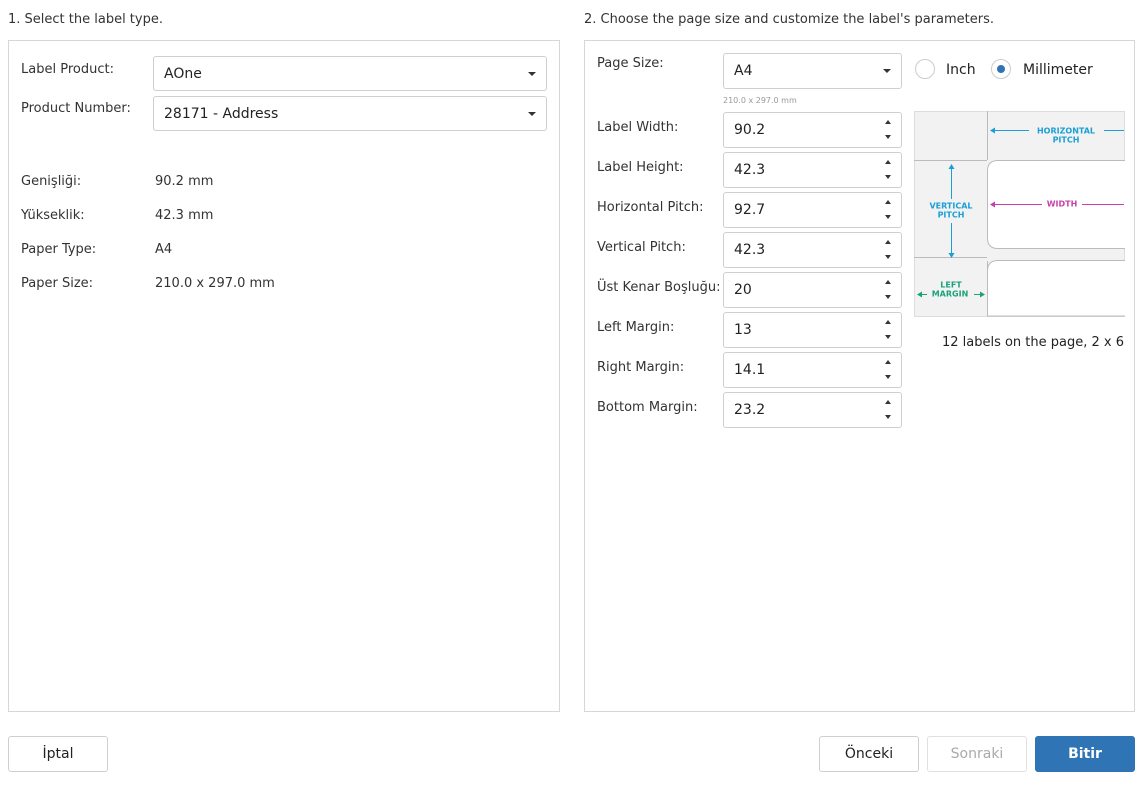 The height and width of the screenshot is (794, 1147). What do you see at coordinates (641, 247) in the screenshot?
I see `field-label: Vertical Pitch:` at bounding box center [641, 247].